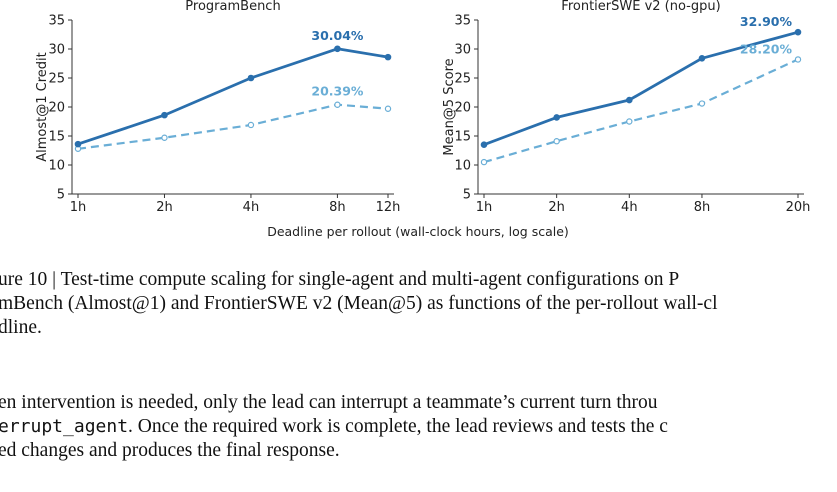 Image resolution: width=837 pixels, height=492 pixels. What do you see at coordinates (766, 21) in the screenshot?
I see `data-label: 32.90%` at bounding box center [766, 21].